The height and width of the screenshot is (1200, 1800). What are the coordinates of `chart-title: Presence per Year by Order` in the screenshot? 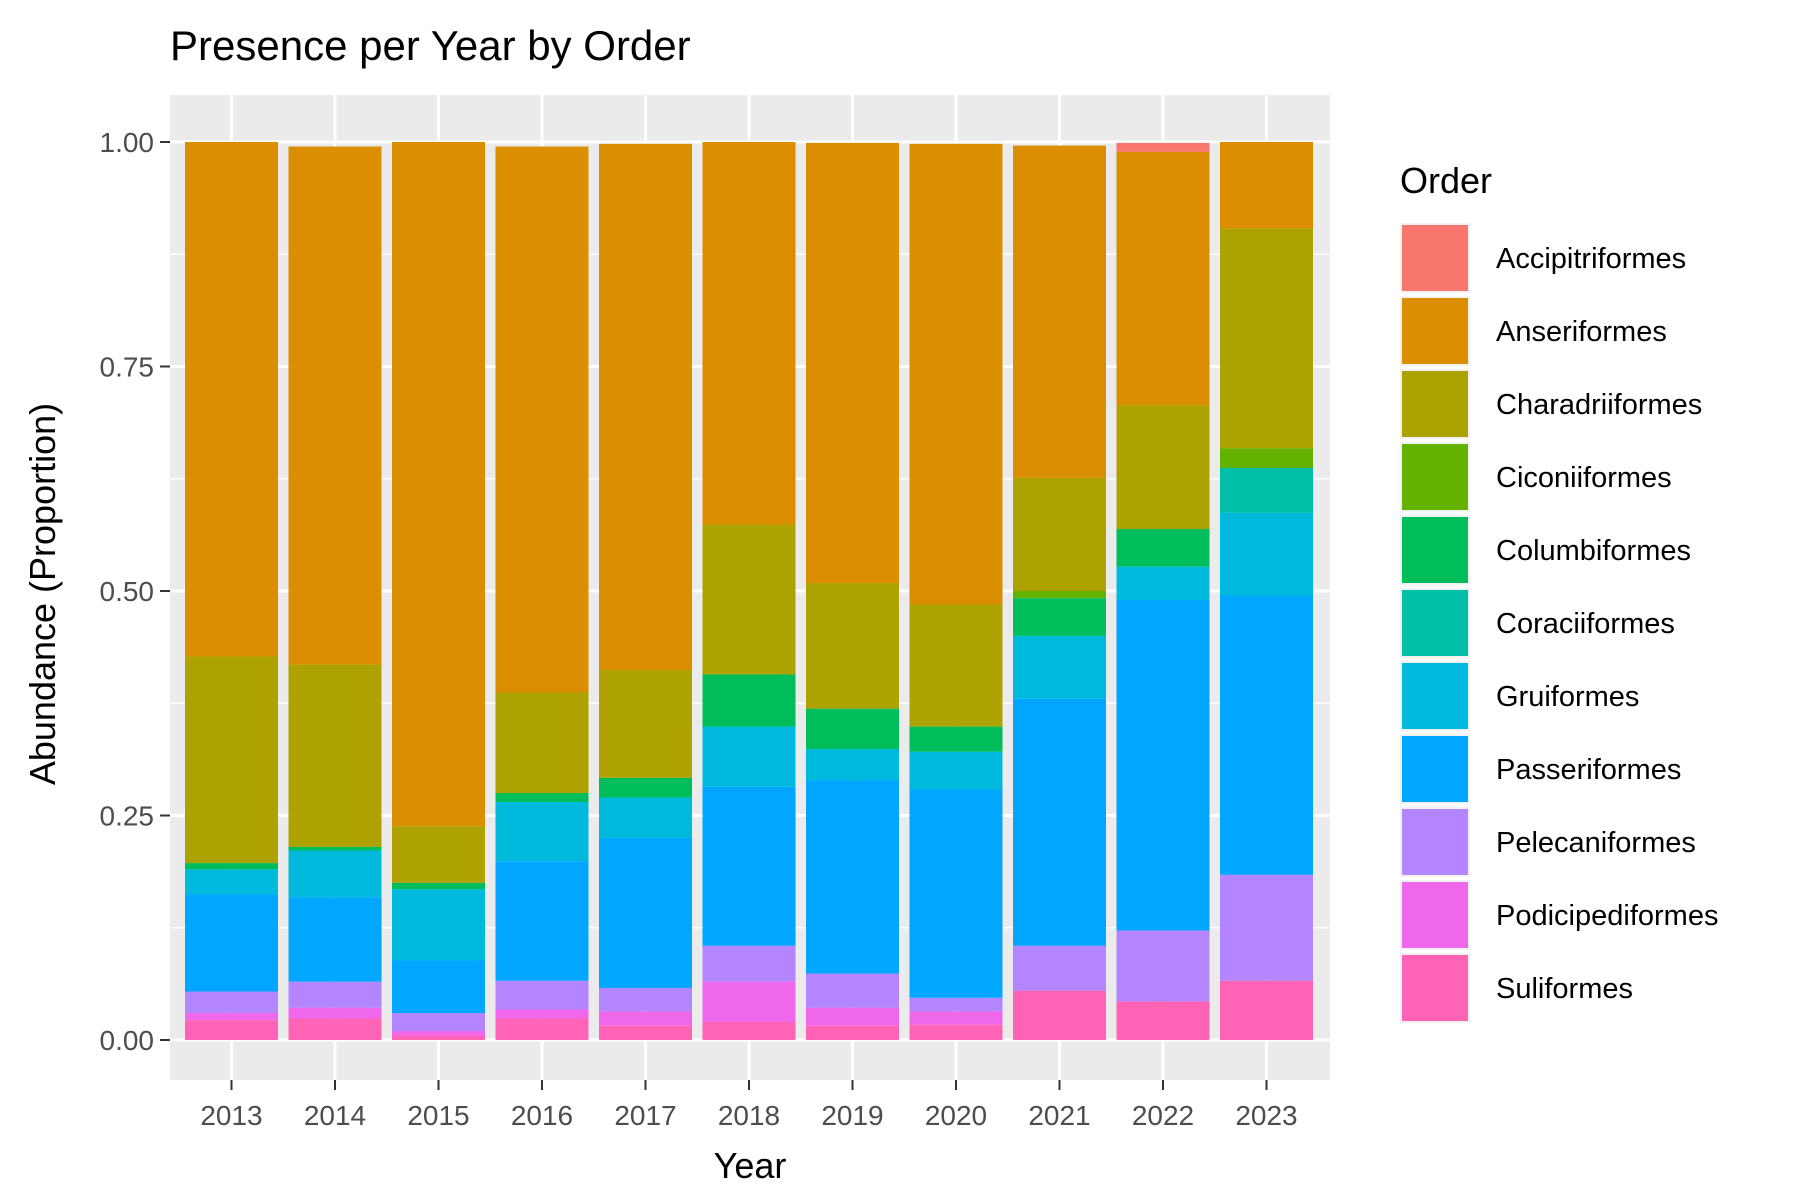 It's located at (430, 45).